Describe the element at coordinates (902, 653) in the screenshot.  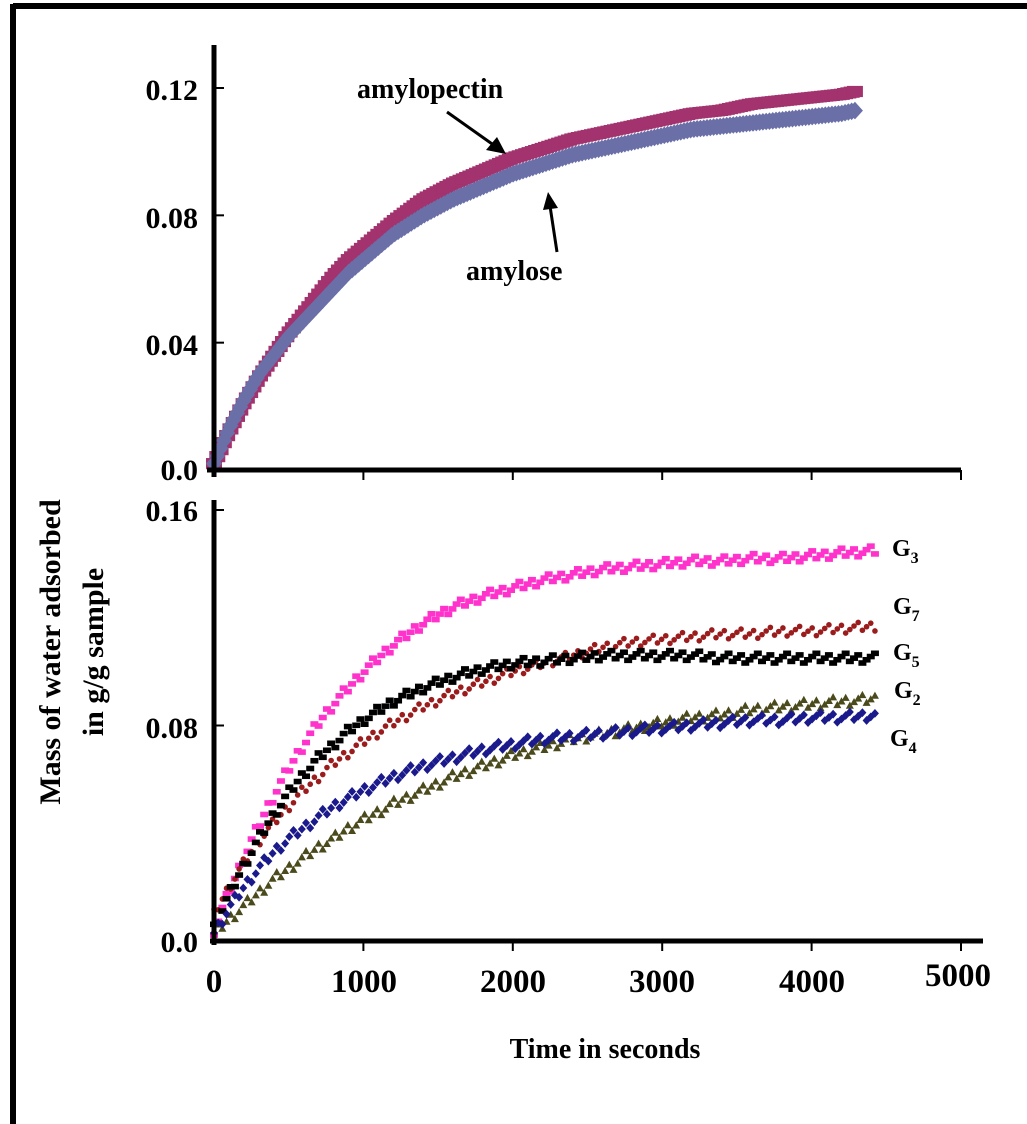
I see `series-label-G5-main: G` at that location.